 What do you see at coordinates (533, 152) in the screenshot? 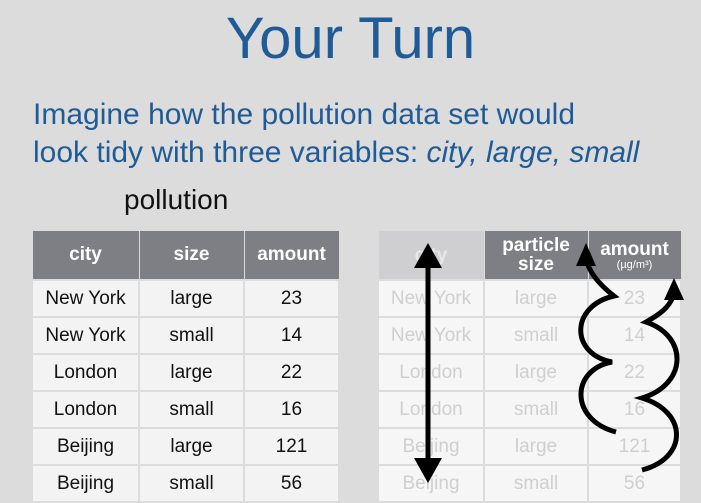
I see `subtitle-variables: city, large, small` at bounding box center [533, 152].